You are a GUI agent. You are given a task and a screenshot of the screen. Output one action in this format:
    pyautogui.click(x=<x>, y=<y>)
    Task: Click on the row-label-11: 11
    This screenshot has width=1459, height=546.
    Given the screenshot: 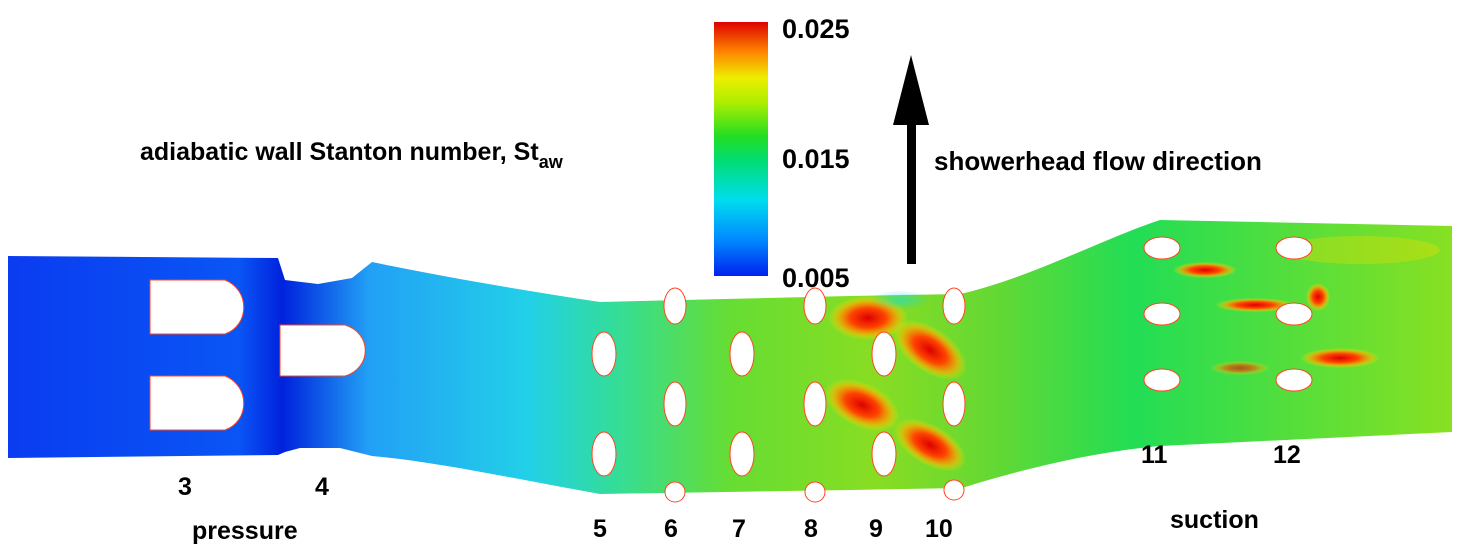 What is the action you would take?
    pyautogui.click(x=1154, y=455)
    